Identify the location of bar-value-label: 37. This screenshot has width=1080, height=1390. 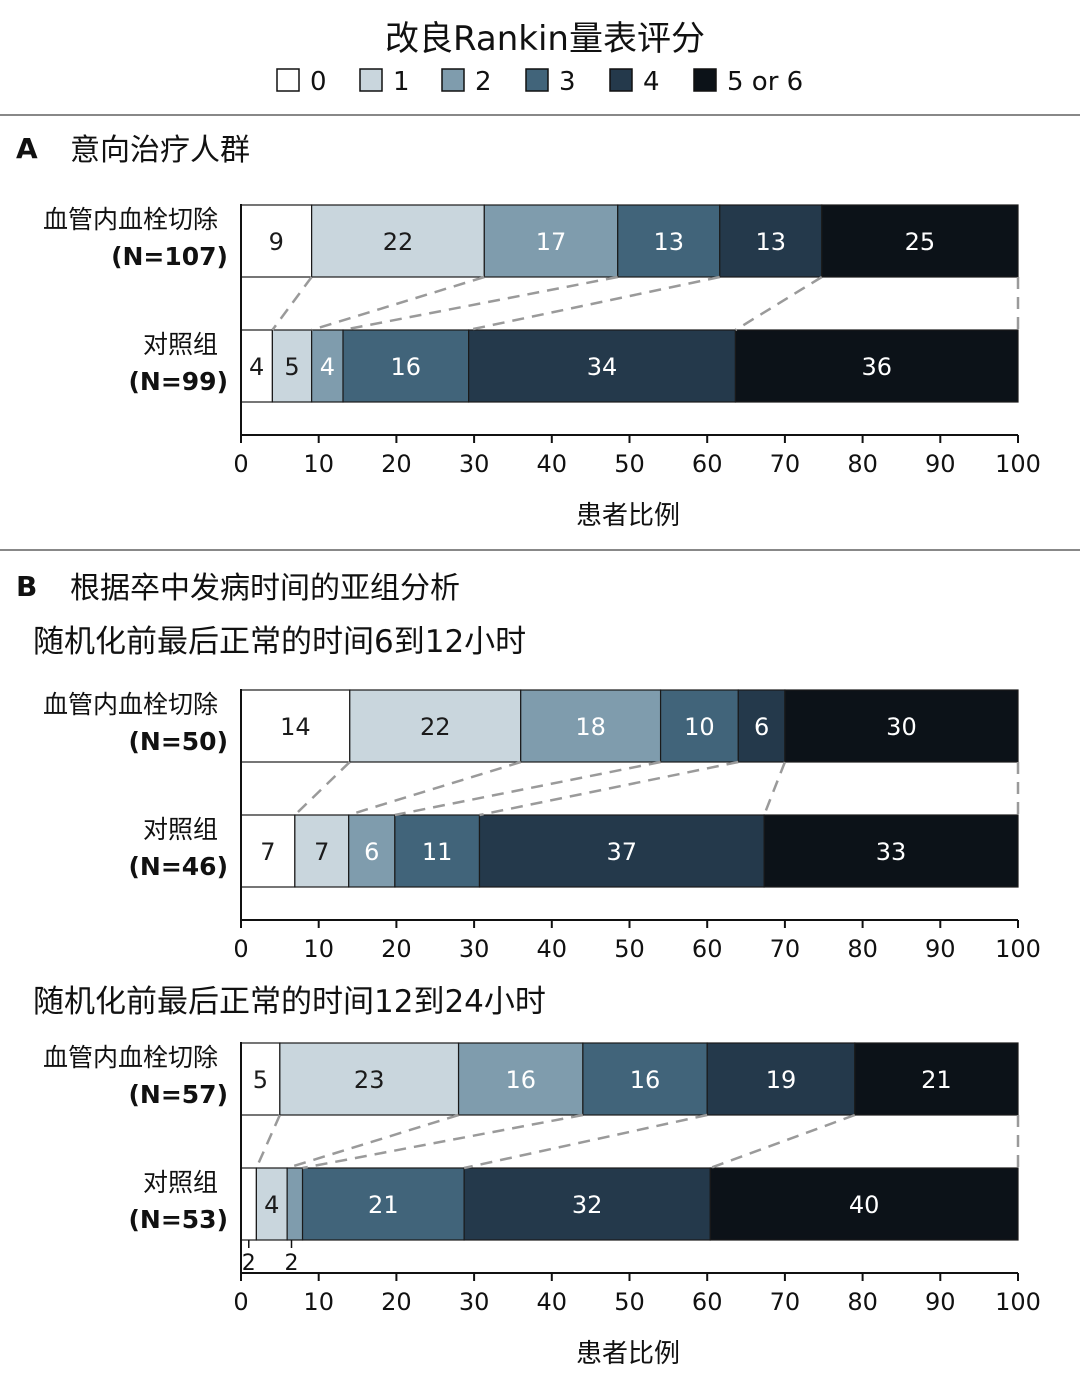
(622, 852).